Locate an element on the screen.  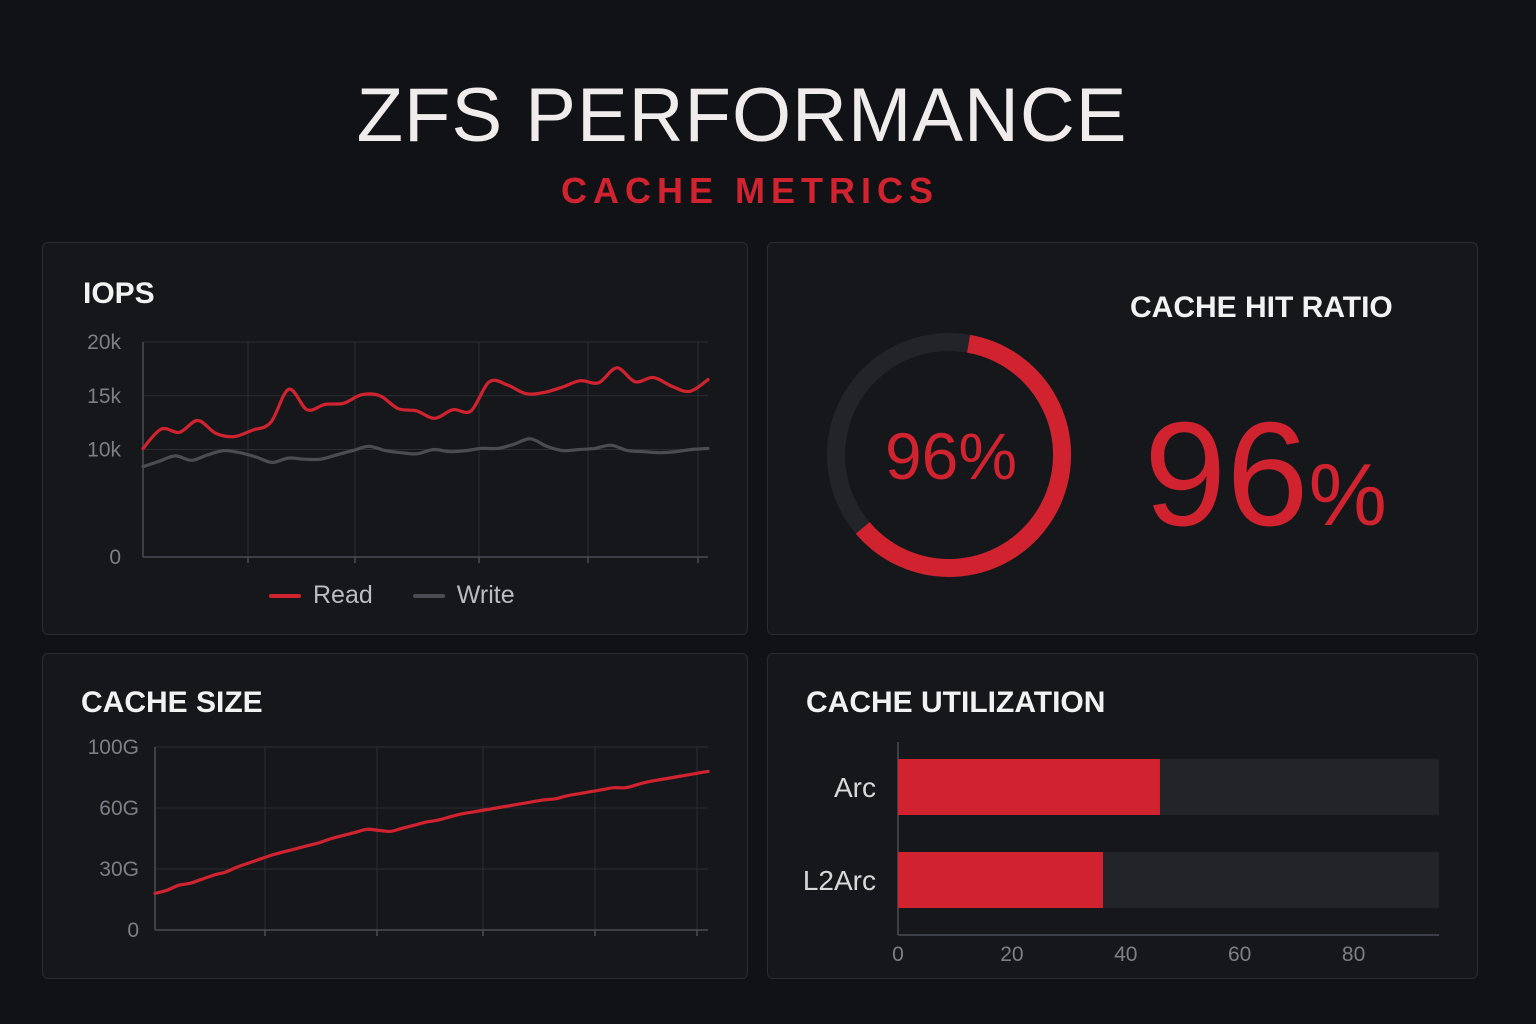
iops-title: IOPS is located at coordinates (119, 293).